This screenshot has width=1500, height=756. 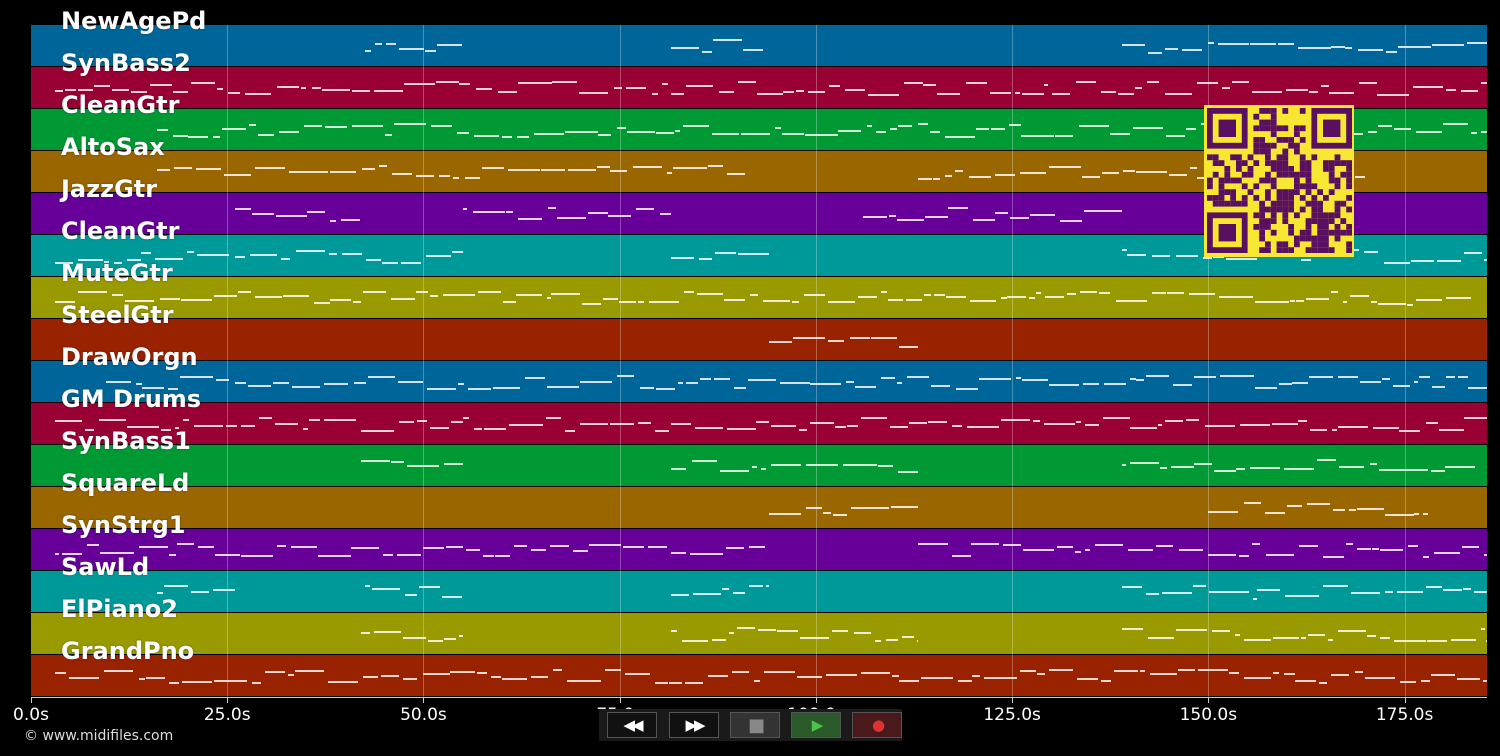 I want to click on play-button: ▶, so click(x=816, y=725).